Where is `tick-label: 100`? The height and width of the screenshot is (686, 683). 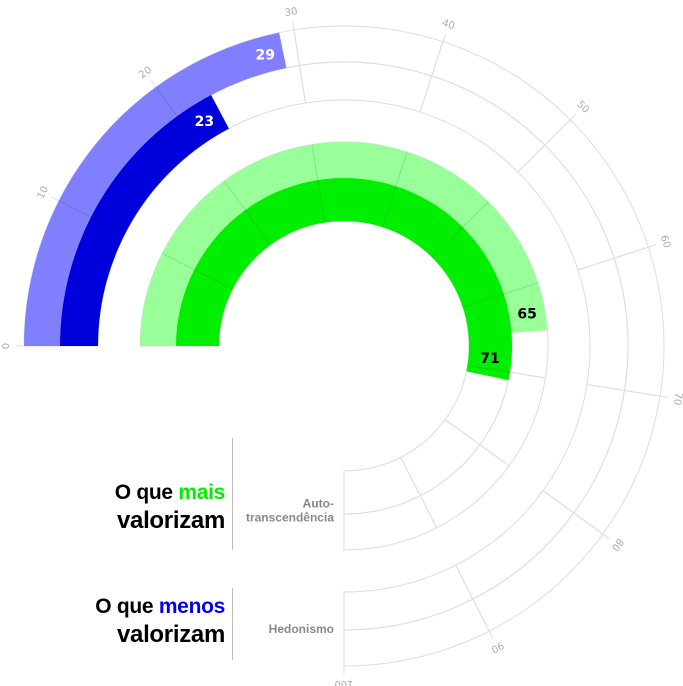
tick-label: 100 is located at coordinates (343, 682).